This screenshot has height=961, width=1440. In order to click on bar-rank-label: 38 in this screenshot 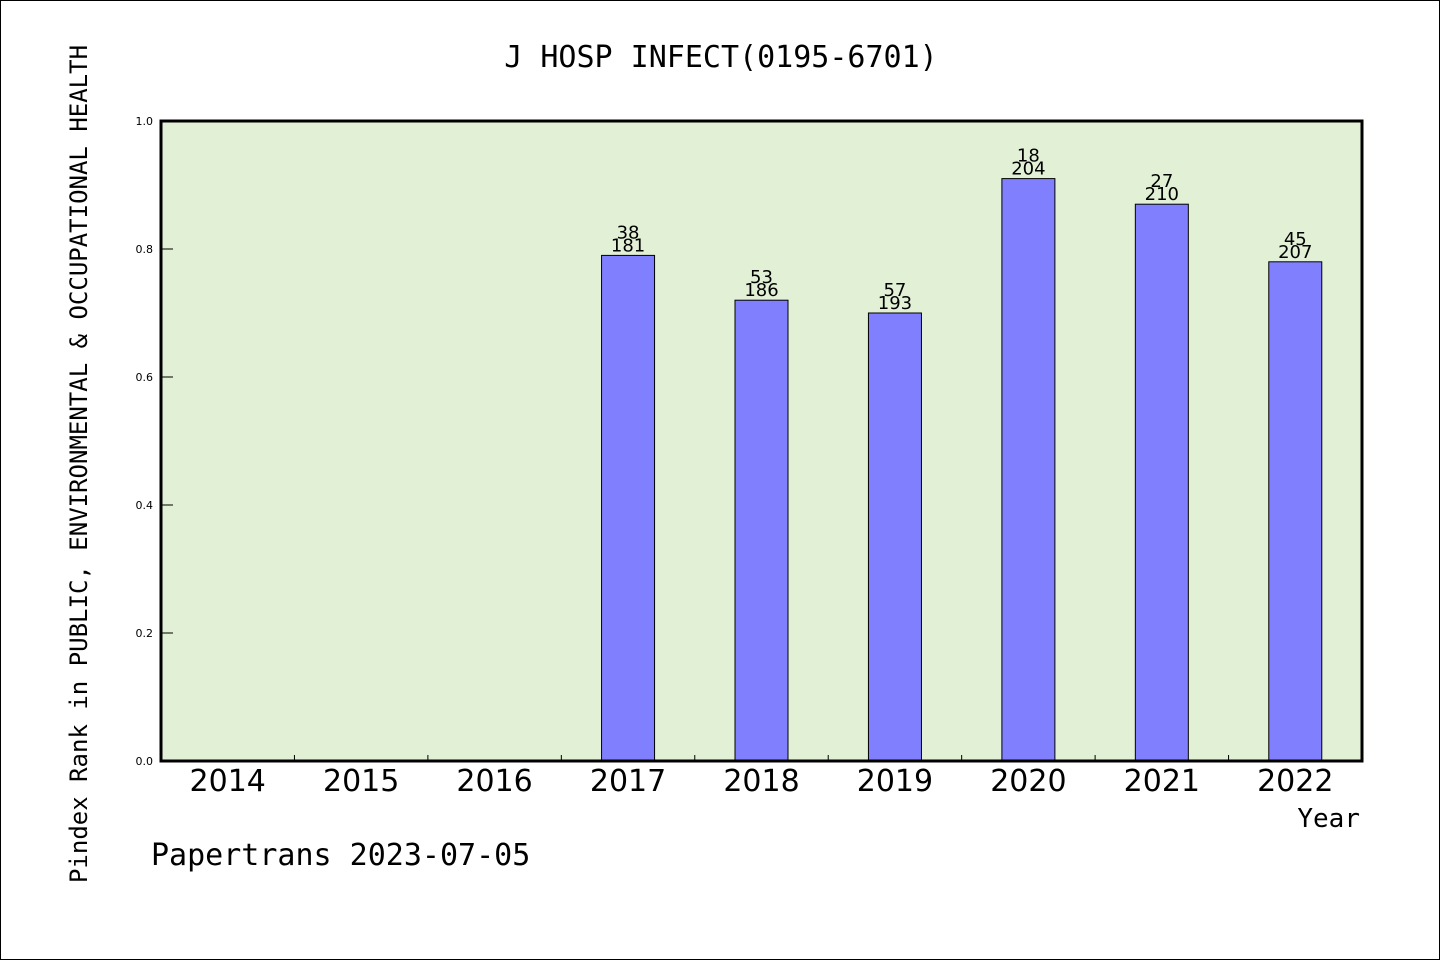, I will do `click(628, 232)`.